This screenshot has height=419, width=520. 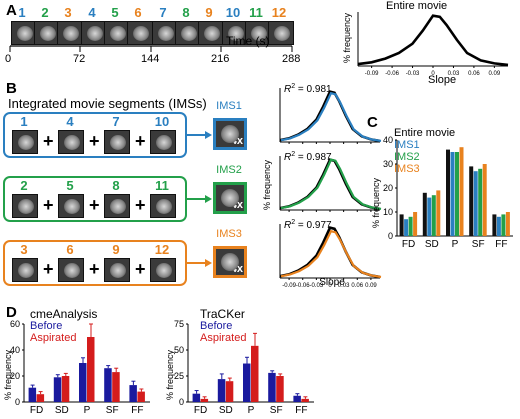 What do you see at coordinates (501, 244) in the screenshot?
I see `category-label: FF` at bounding box center [501, 244].